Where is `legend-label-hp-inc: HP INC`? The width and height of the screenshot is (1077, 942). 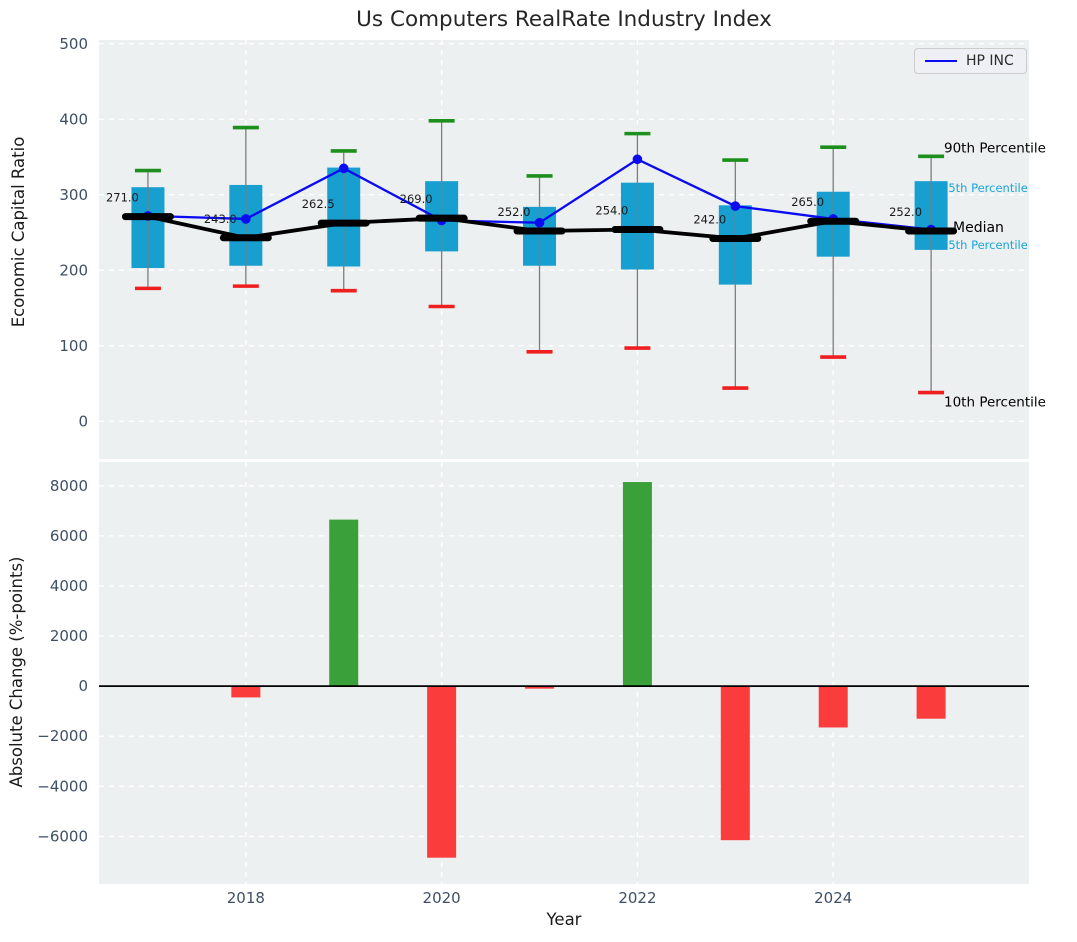
legend-label-hp-inc: HP INC is located at coordinates (990, 61).